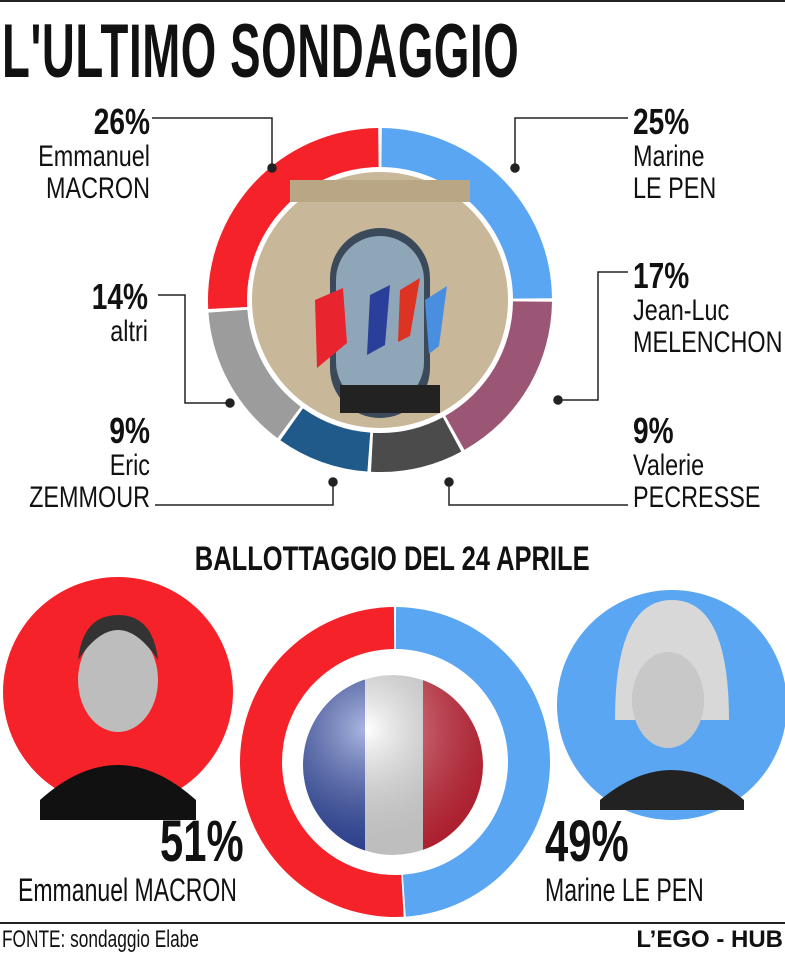 This screenshot has width=785, height=953. I want to click on runoff-title: BALLOTTAGGIO DEL 24 APRILE, so click(392, 559).